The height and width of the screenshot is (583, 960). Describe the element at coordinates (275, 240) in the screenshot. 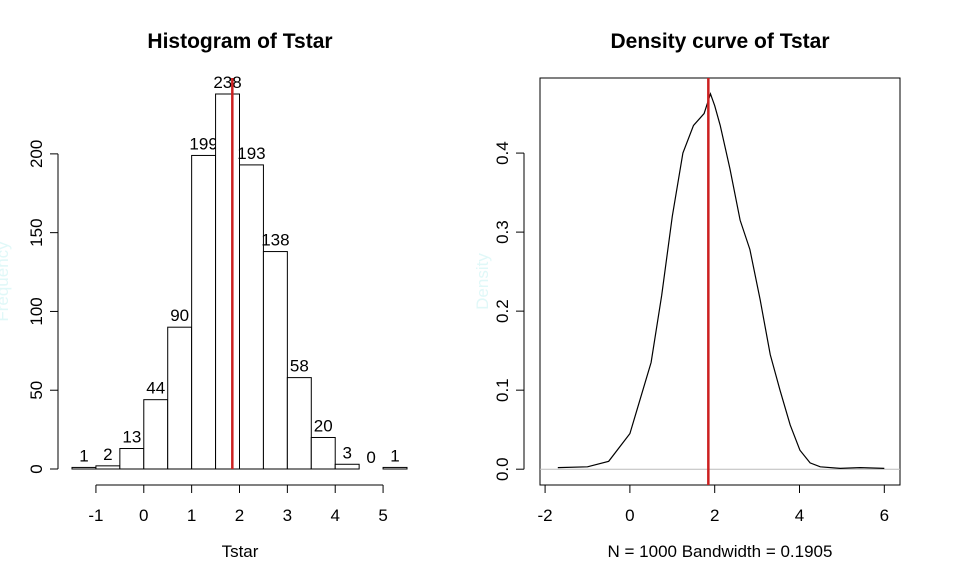

I see `data-label: 138` at that location.